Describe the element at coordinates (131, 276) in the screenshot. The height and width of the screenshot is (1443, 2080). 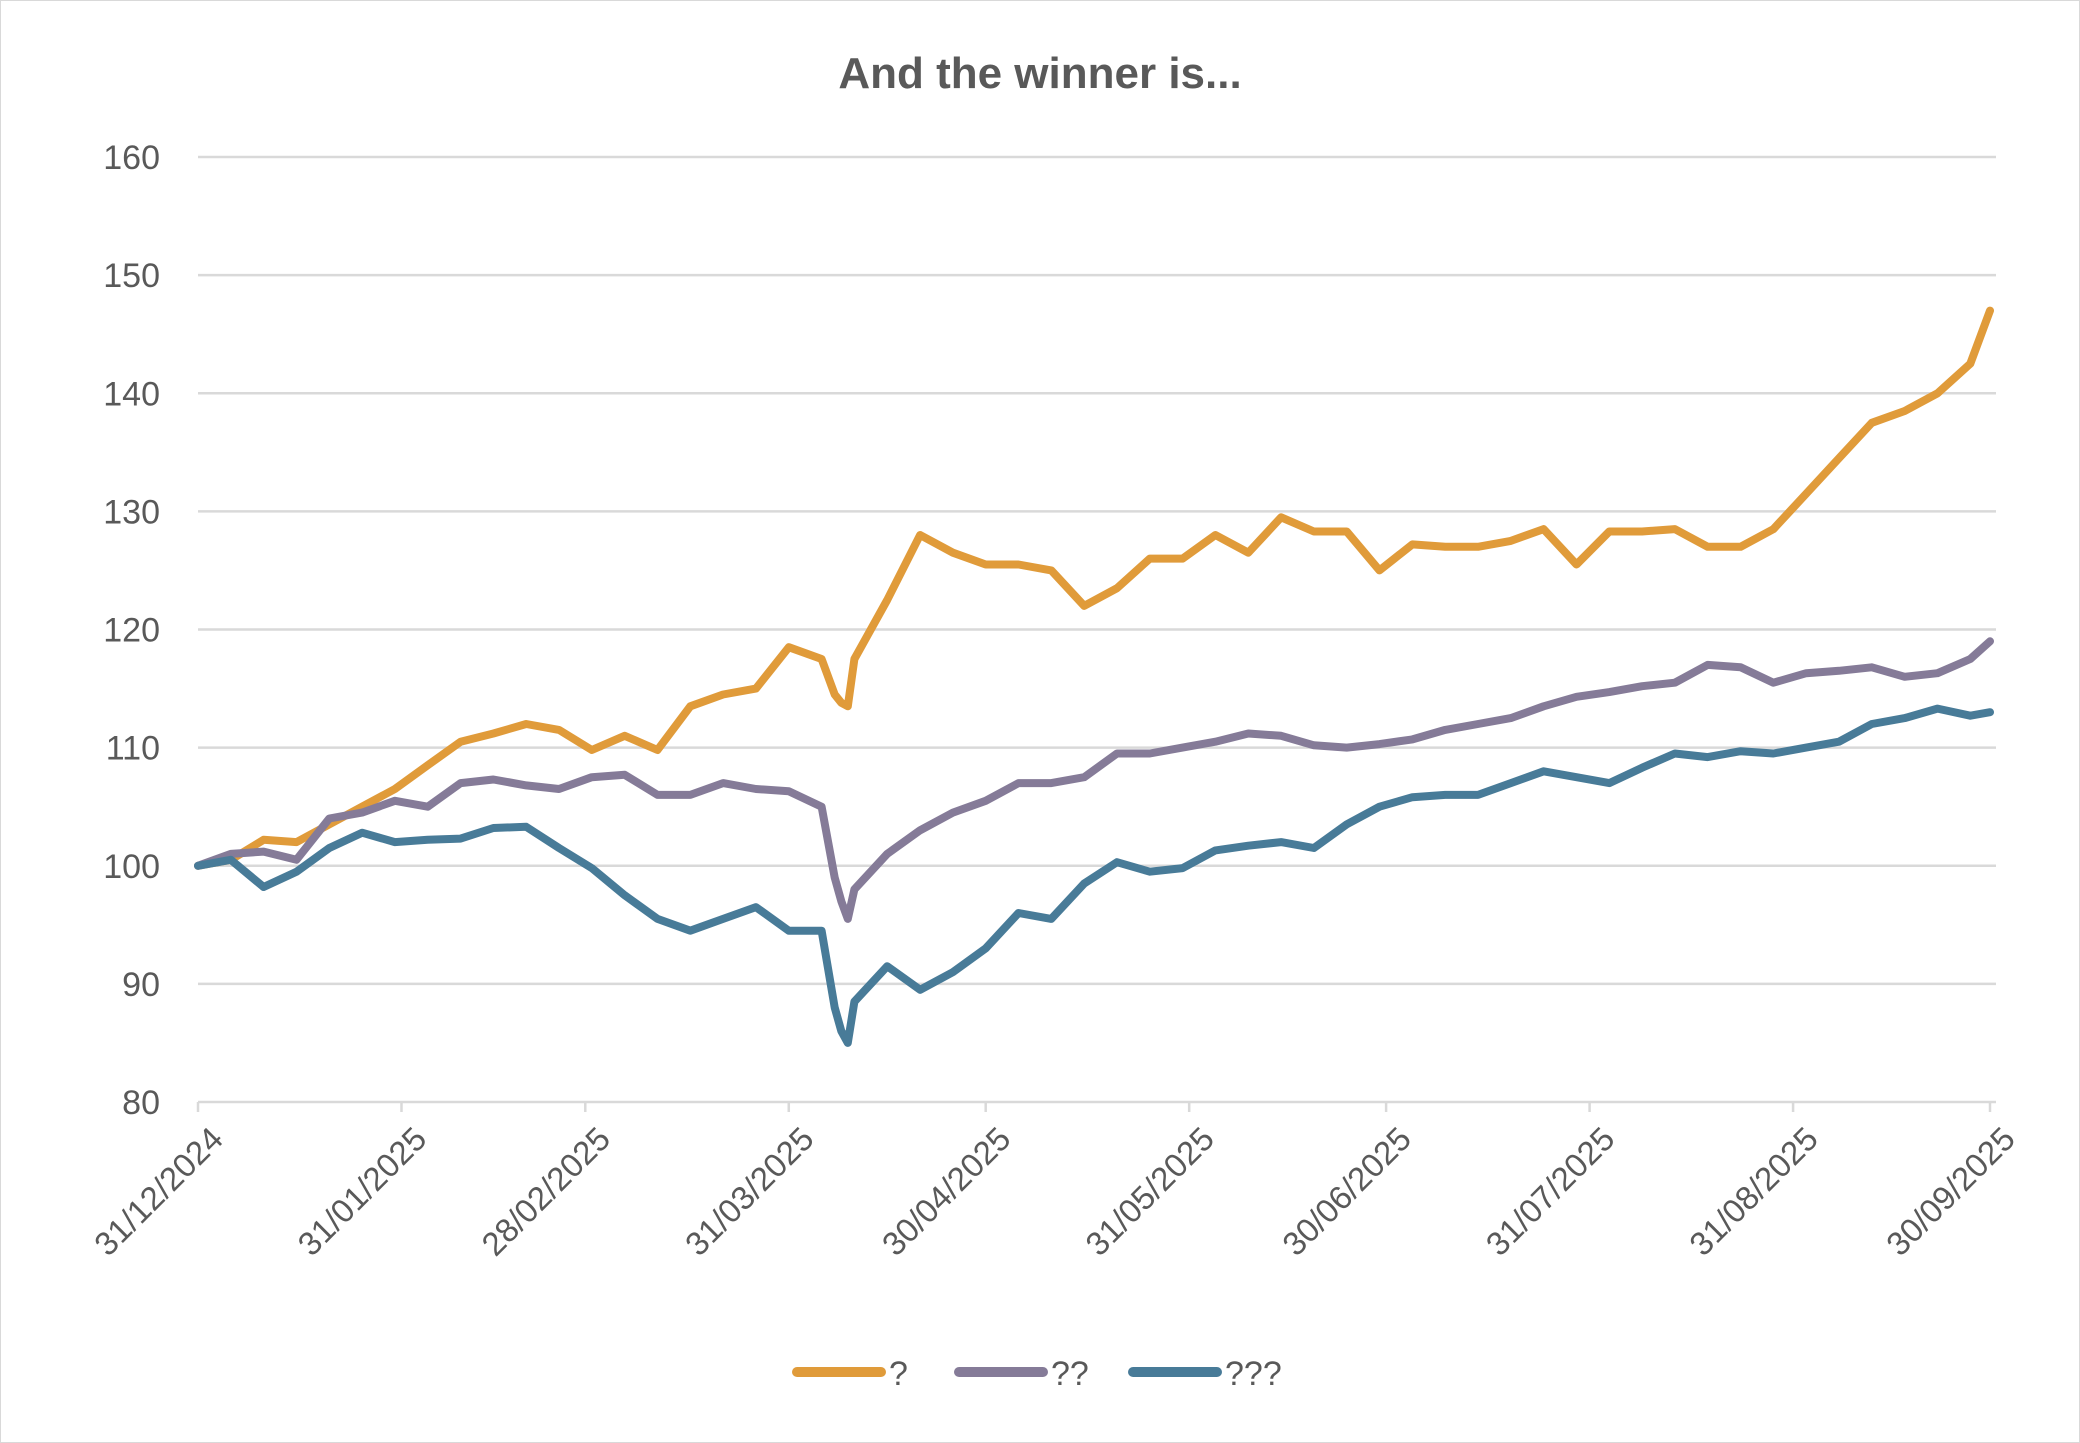
I see `y-tick-label: 150` at that location.